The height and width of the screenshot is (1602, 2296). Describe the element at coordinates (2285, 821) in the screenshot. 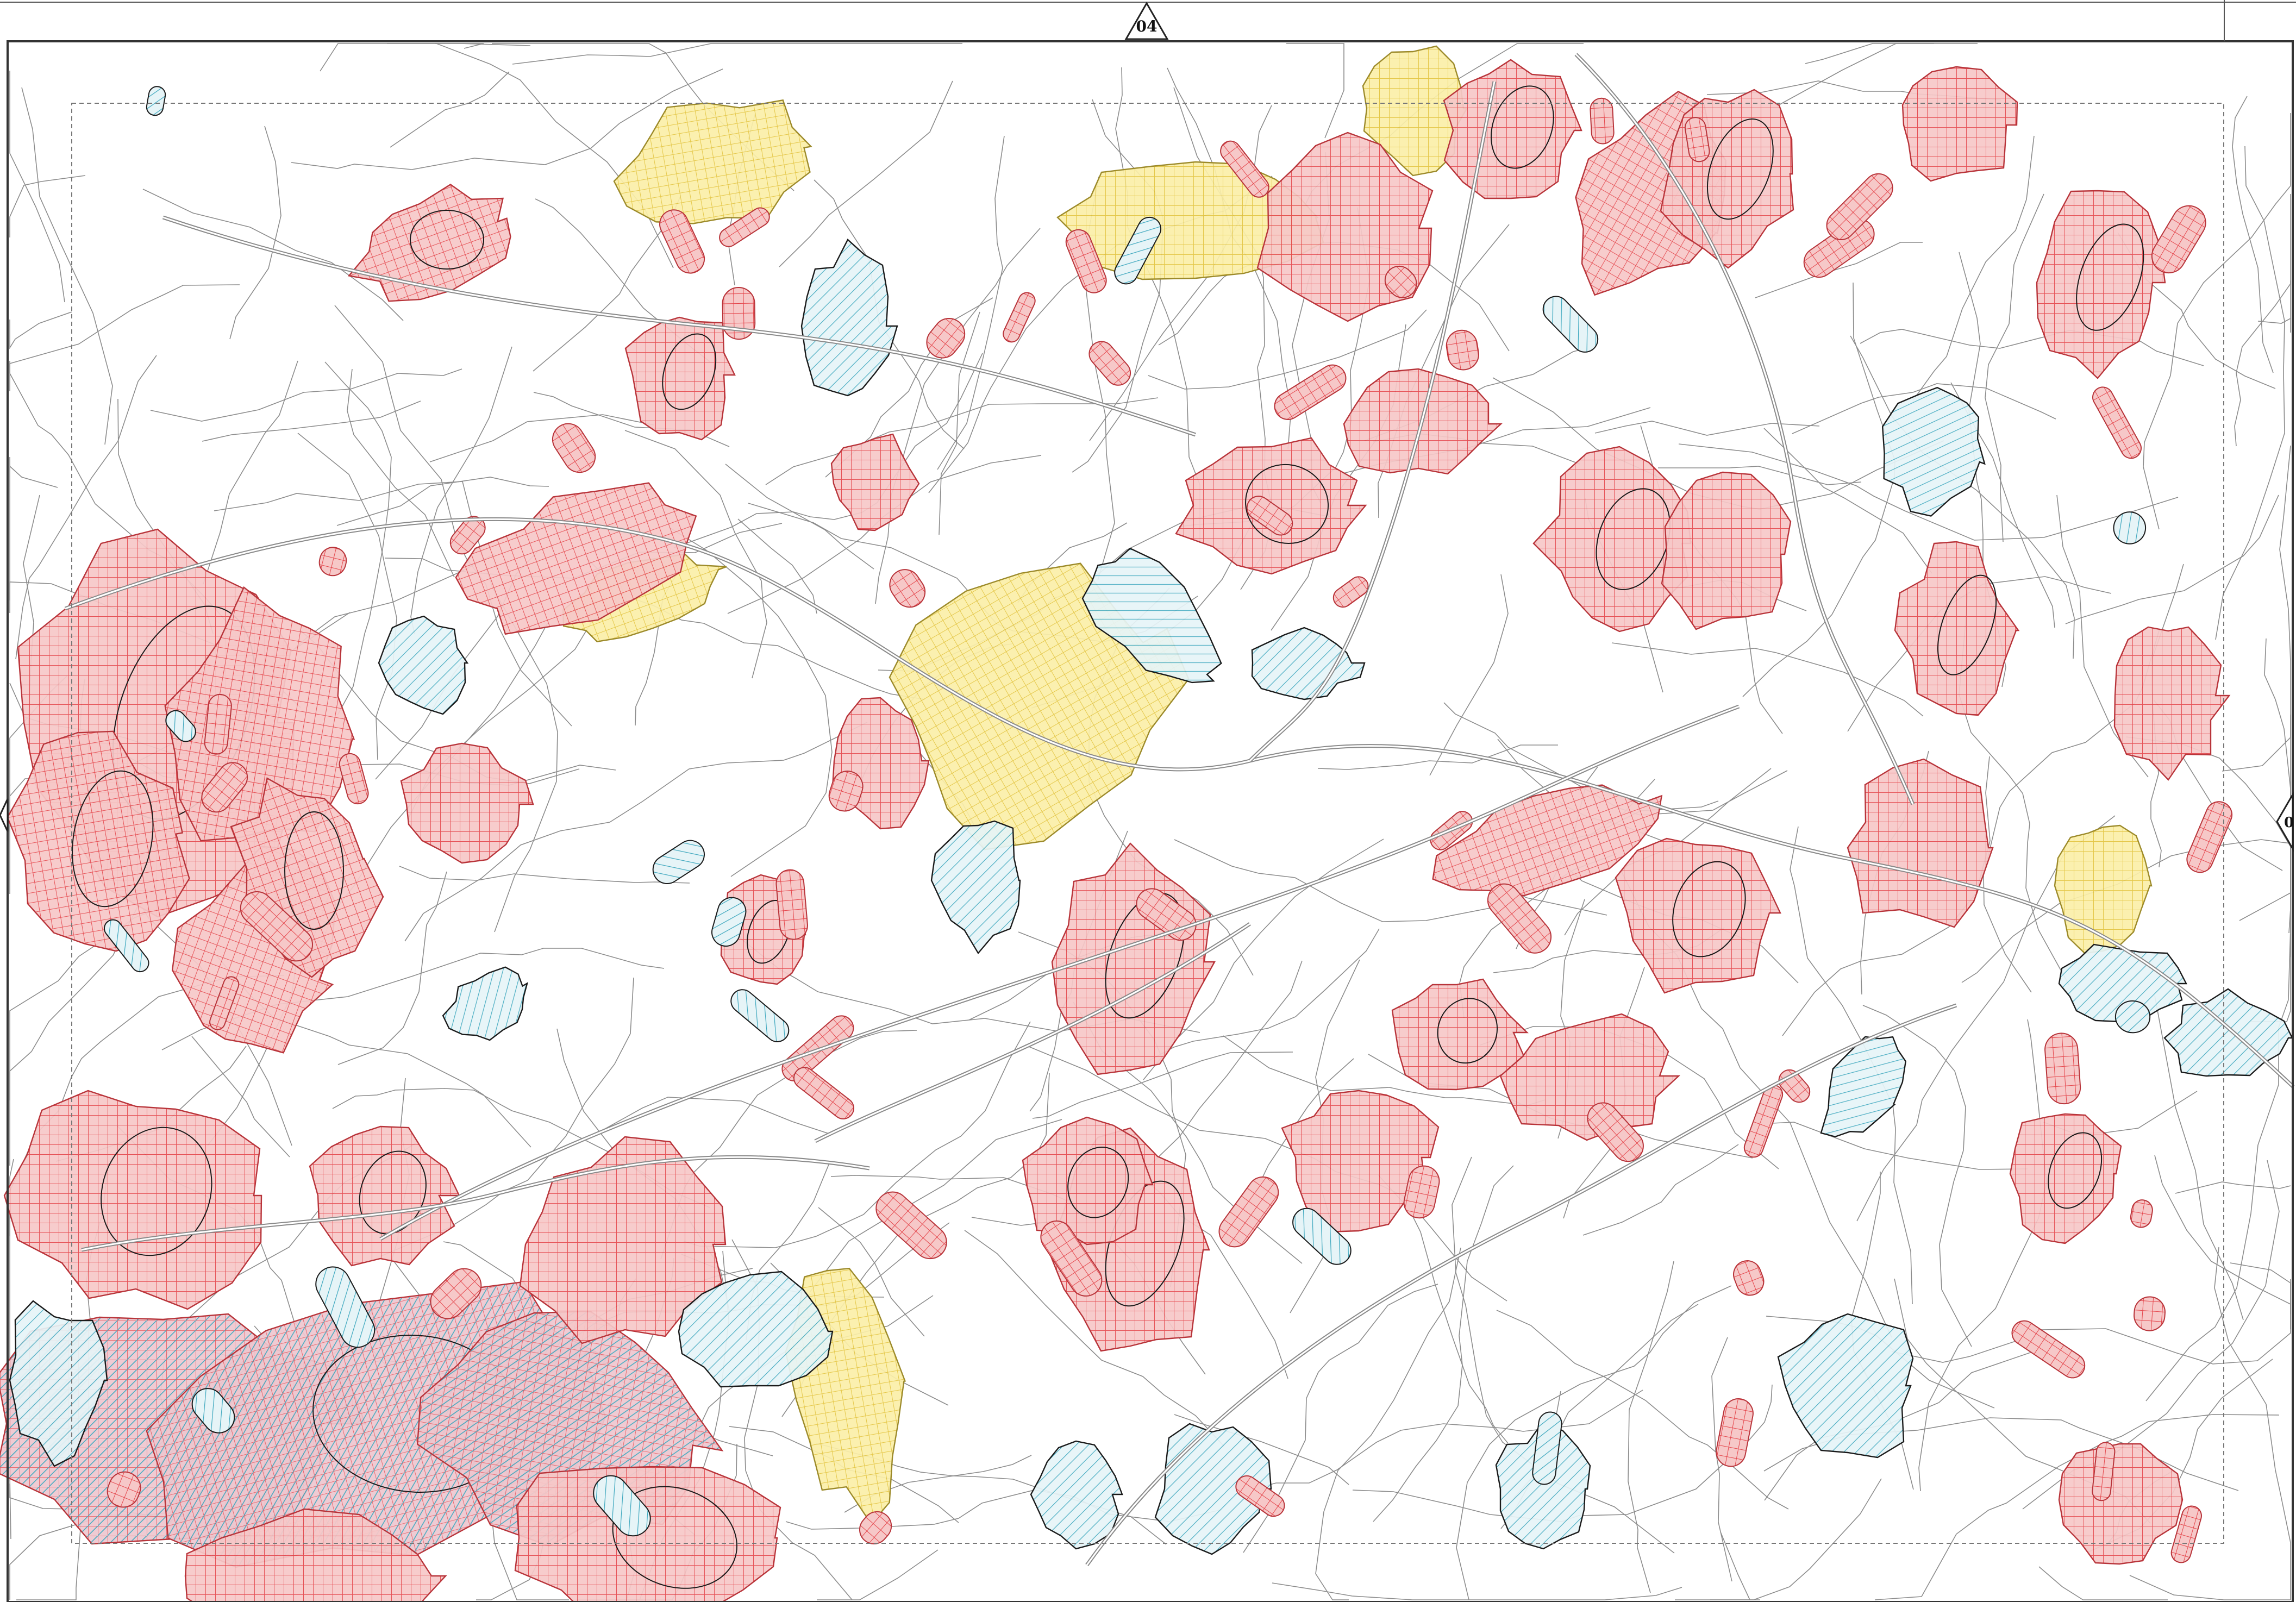

I see `sheet-ref-right: 0` at that location.